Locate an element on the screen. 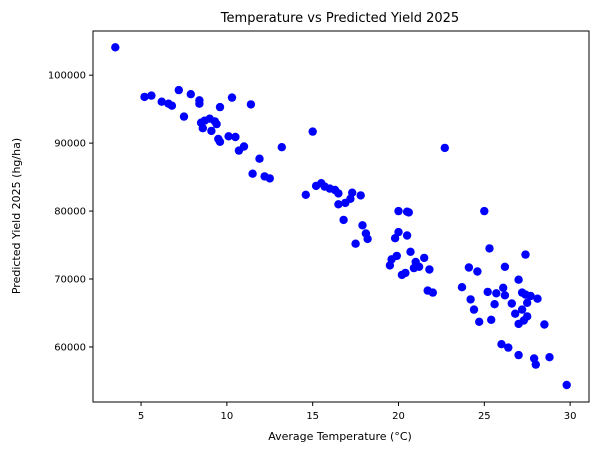 The image size is (598, 453). x-tick-label: 30 is located at coordinates (570, 416).